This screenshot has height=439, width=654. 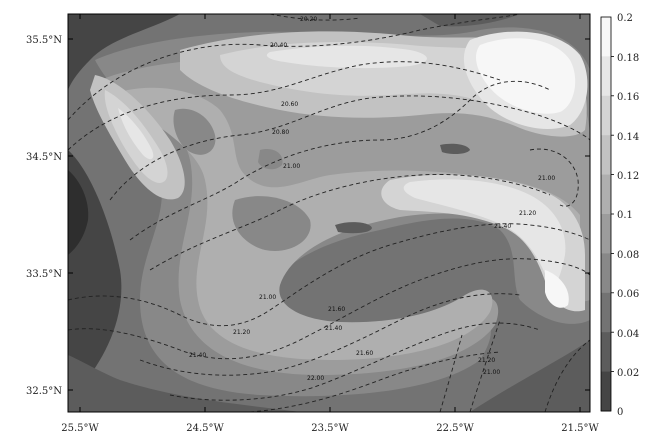 I want to click on isoline-2120b, so click(x=451, y=373).